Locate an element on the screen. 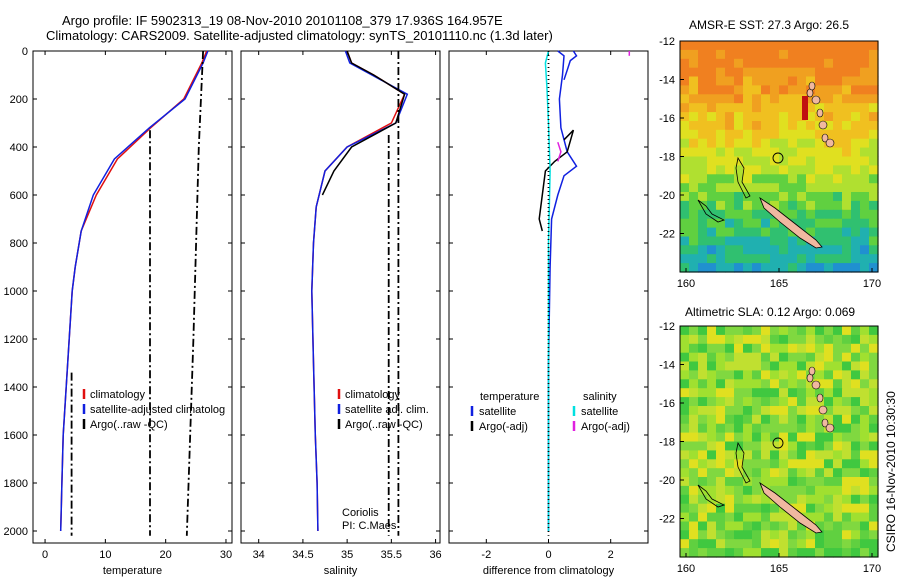 The image size is (900, 580). hot-patch is located at coordinates (805, 108).